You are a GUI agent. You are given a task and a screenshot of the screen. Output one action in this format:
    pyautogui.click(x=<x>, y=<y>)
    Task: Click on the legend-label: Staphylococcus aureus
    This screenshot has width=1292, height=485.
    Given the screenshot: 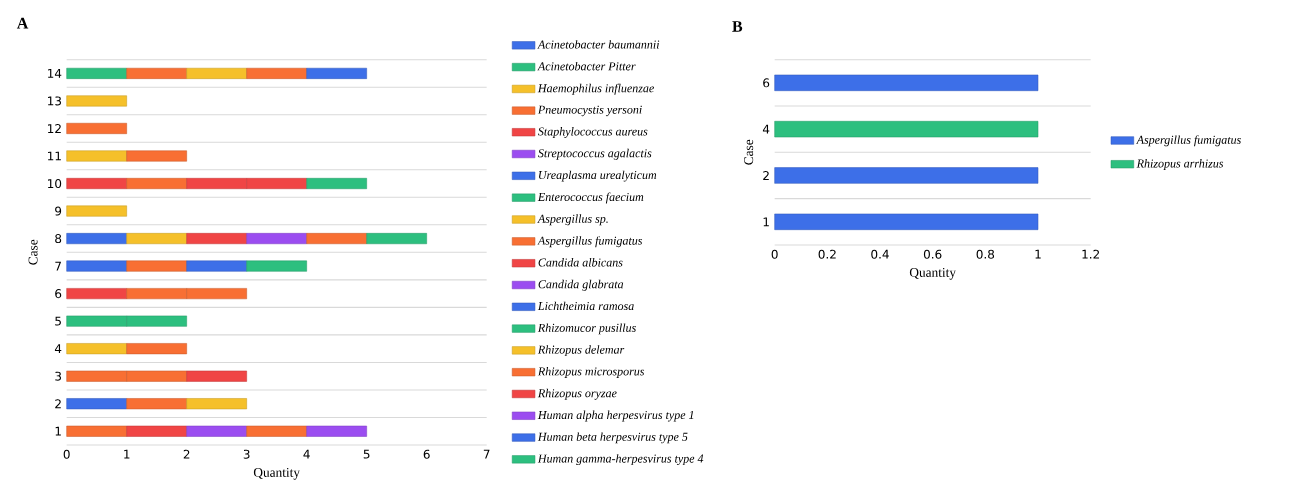 What is the action you would take?
    pyautogui.click(x=593, y=132)
    